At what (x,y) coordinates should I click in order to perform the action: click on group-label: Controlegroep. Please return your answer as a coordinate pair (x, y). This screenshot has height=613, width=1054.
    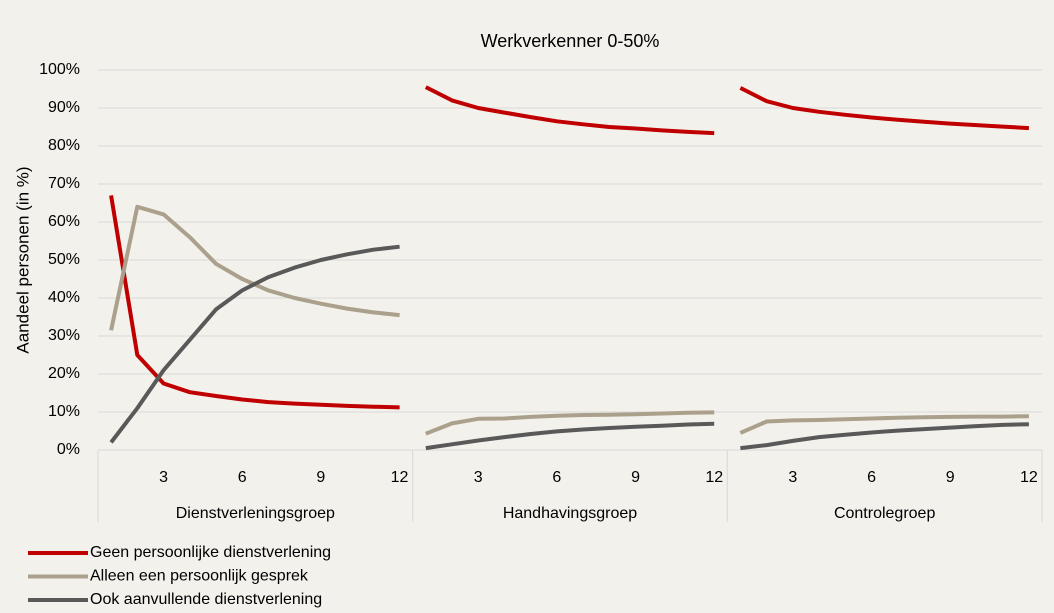
    Looking at the image, I should click on (885, 513).